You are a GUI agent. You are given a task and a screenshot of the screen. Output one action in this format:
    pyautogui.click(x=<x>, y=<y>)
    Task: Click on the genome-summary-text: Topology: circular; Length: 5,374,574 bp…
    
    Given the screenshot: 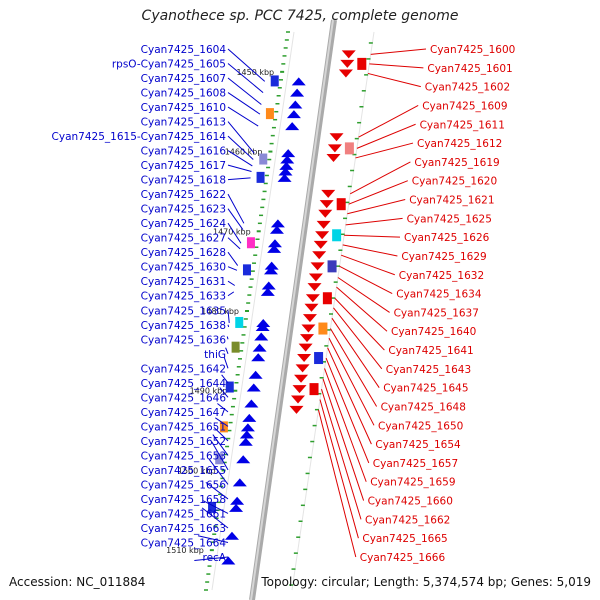 What is the action you would take?
    pyautogui.click(x=426, y=582)
    